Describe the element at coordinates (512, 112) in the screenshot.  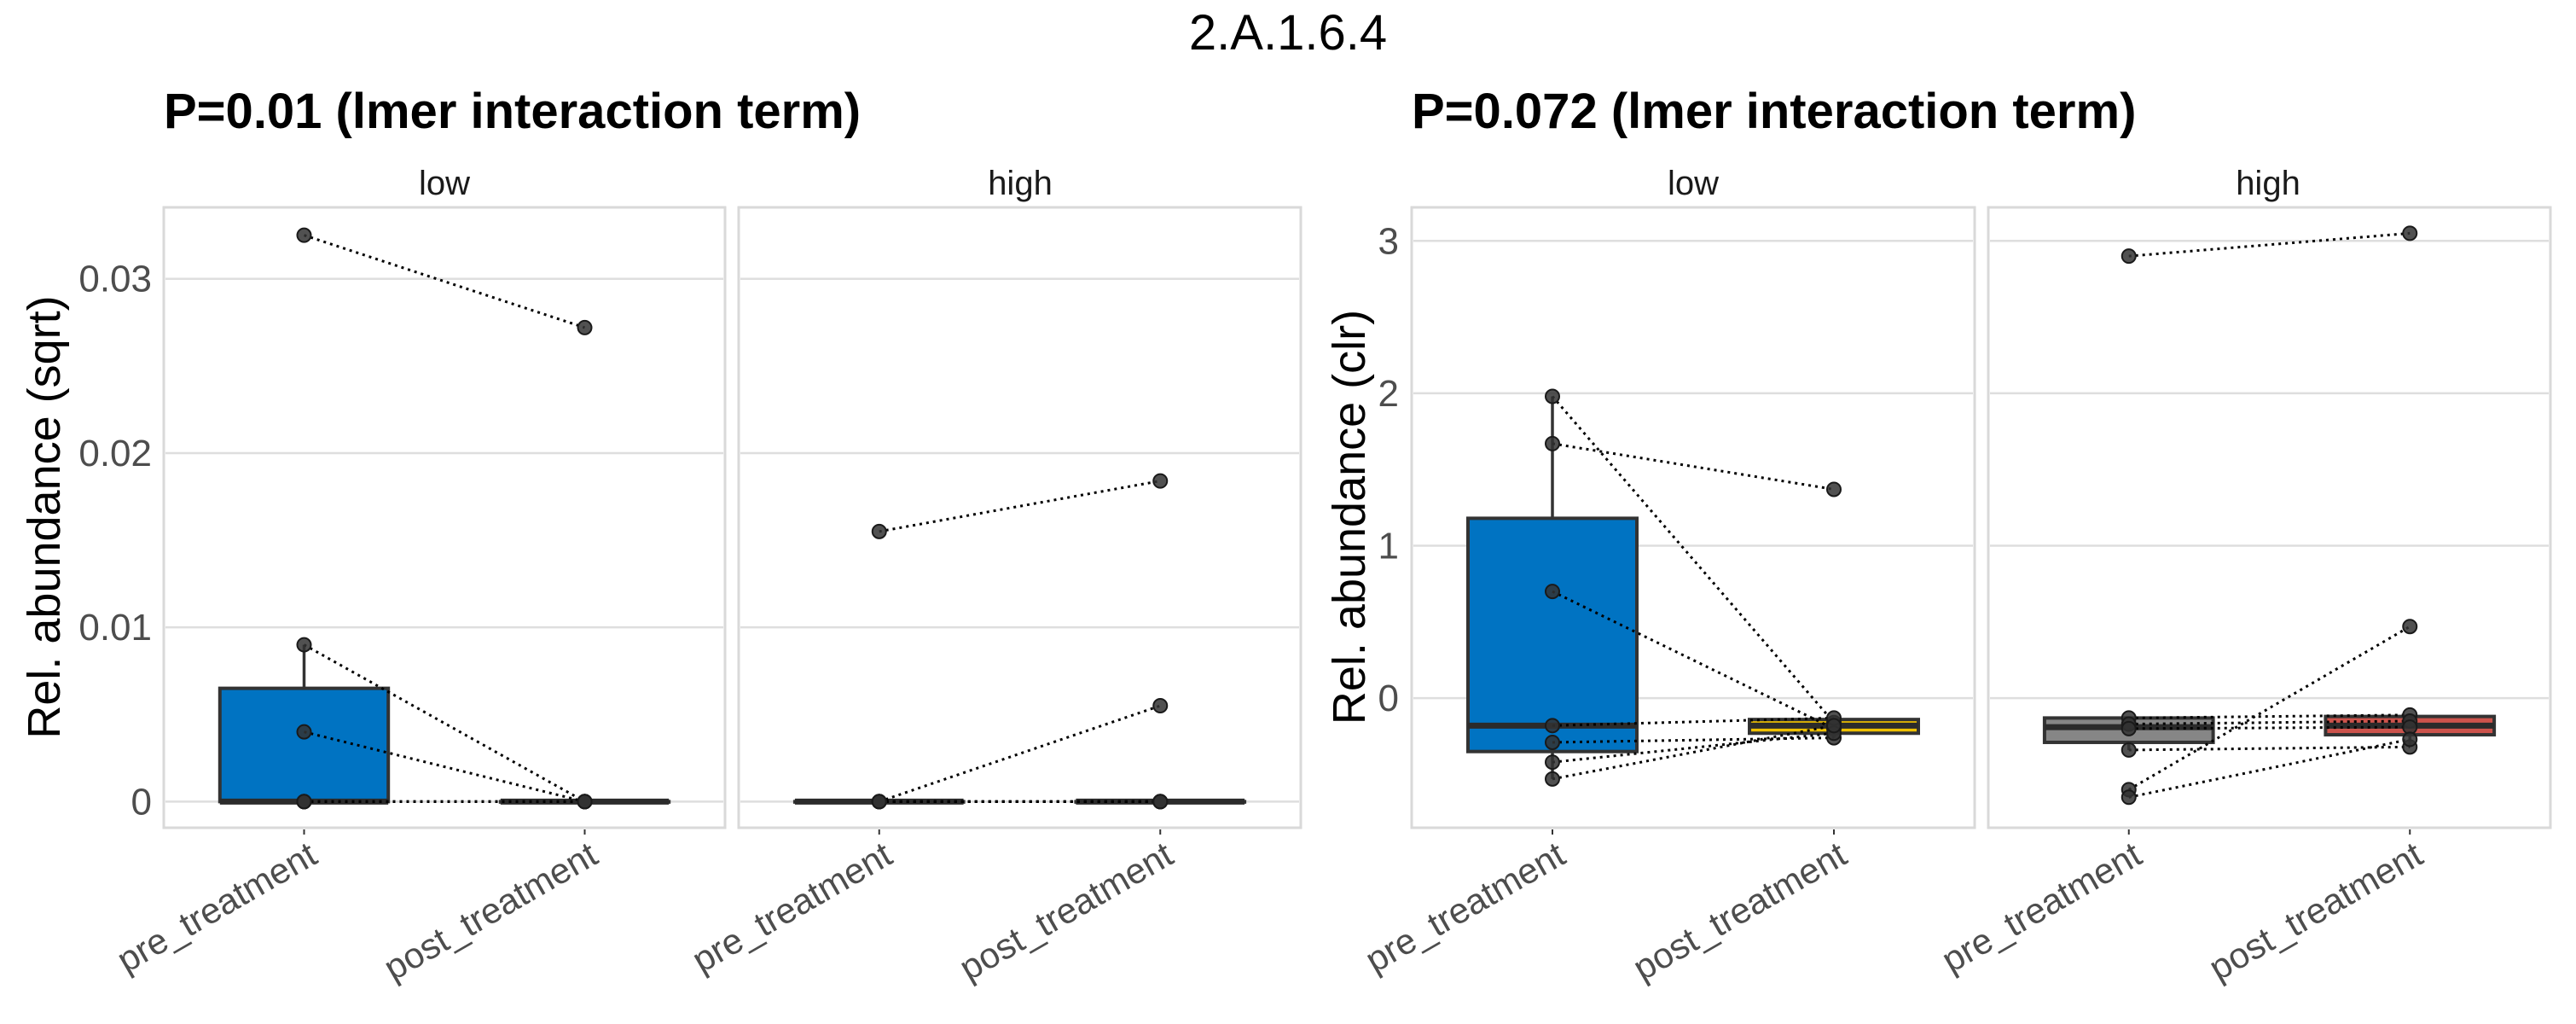
I see `chart-title: P=0.01 (lmer interaction term)` at that location.